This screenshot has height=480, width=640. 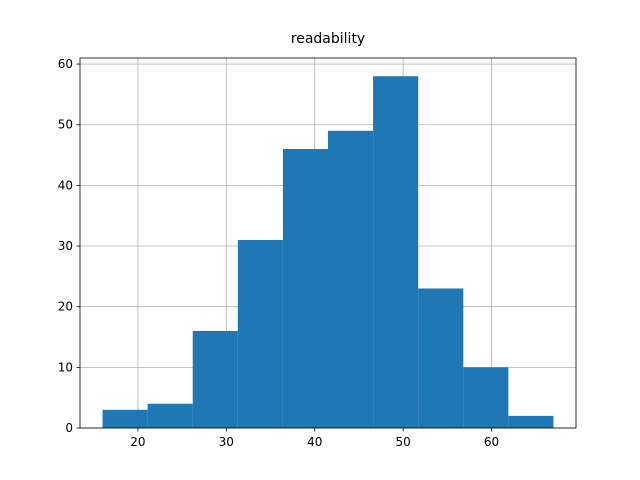 What do you see at coordinates (65, 125) in the screenshot?
I see `y-tick-label: 50` at bounding box center [65, 125].